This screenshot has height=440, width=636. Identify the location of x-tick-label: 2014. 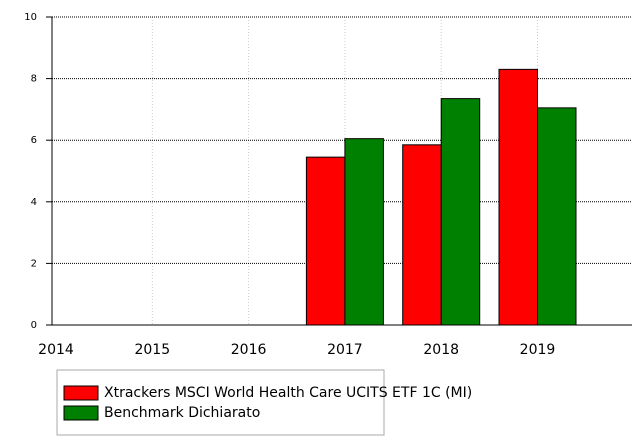
(56, 350).